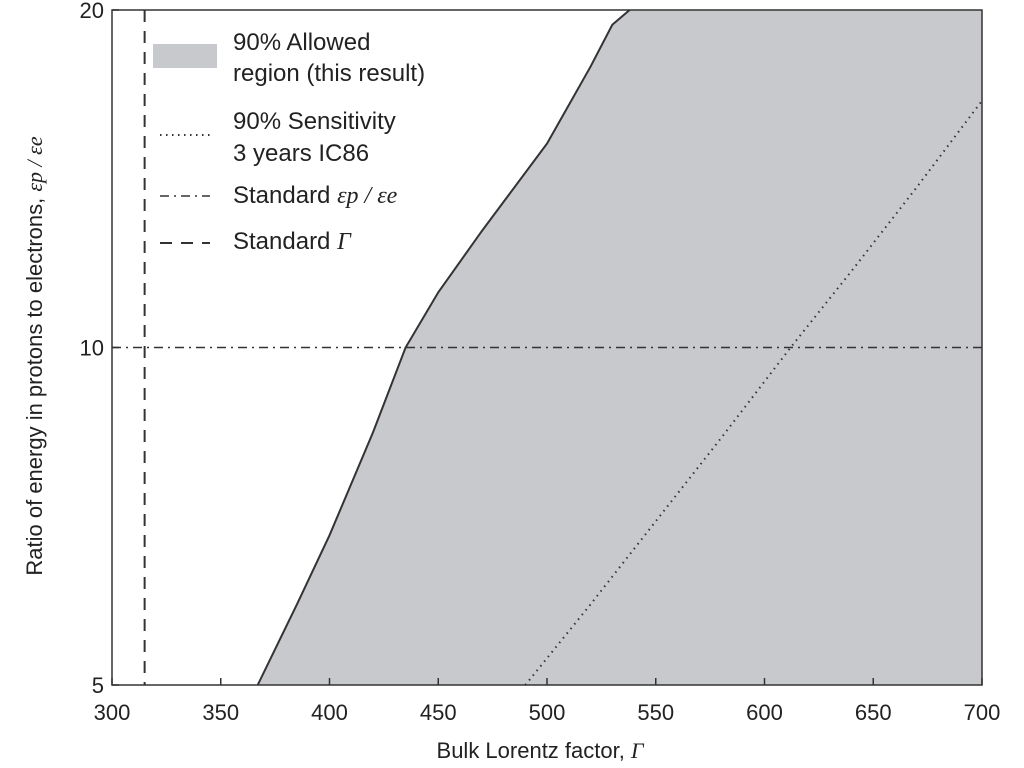 Image resolution: width=1024 pixels, height=768 pixels. I want to click on x-tick-label: 600, so click(764, 712).